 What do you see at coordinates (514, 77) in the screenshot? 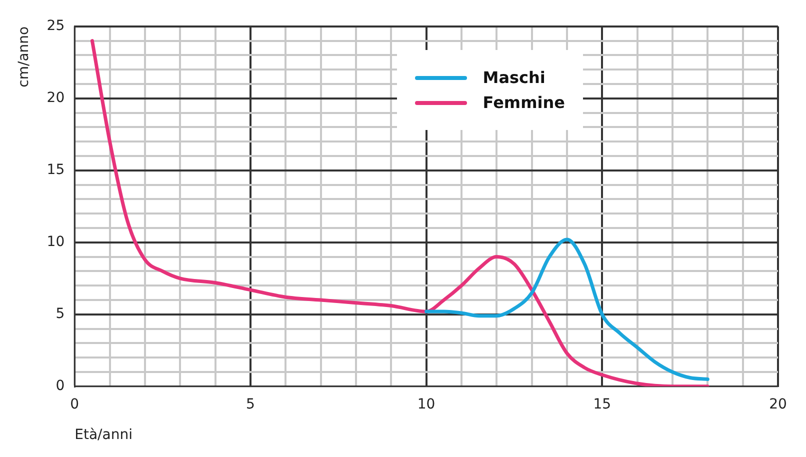
I see `legend-label: Maschi` at bounding box center [514, 77].